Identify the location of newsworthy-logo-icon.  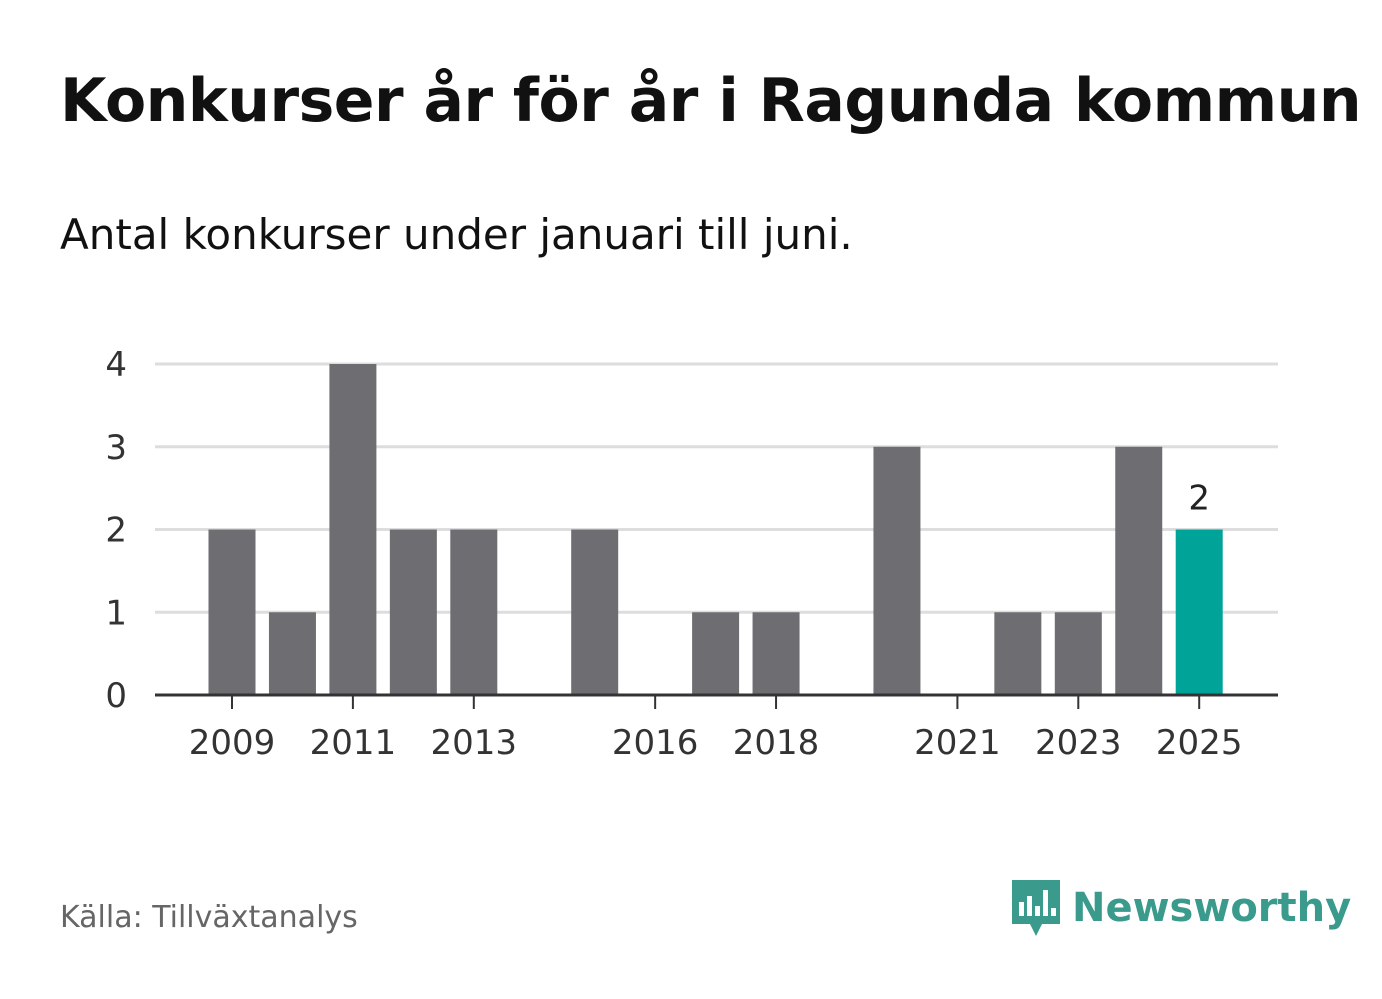
(1036, 908).